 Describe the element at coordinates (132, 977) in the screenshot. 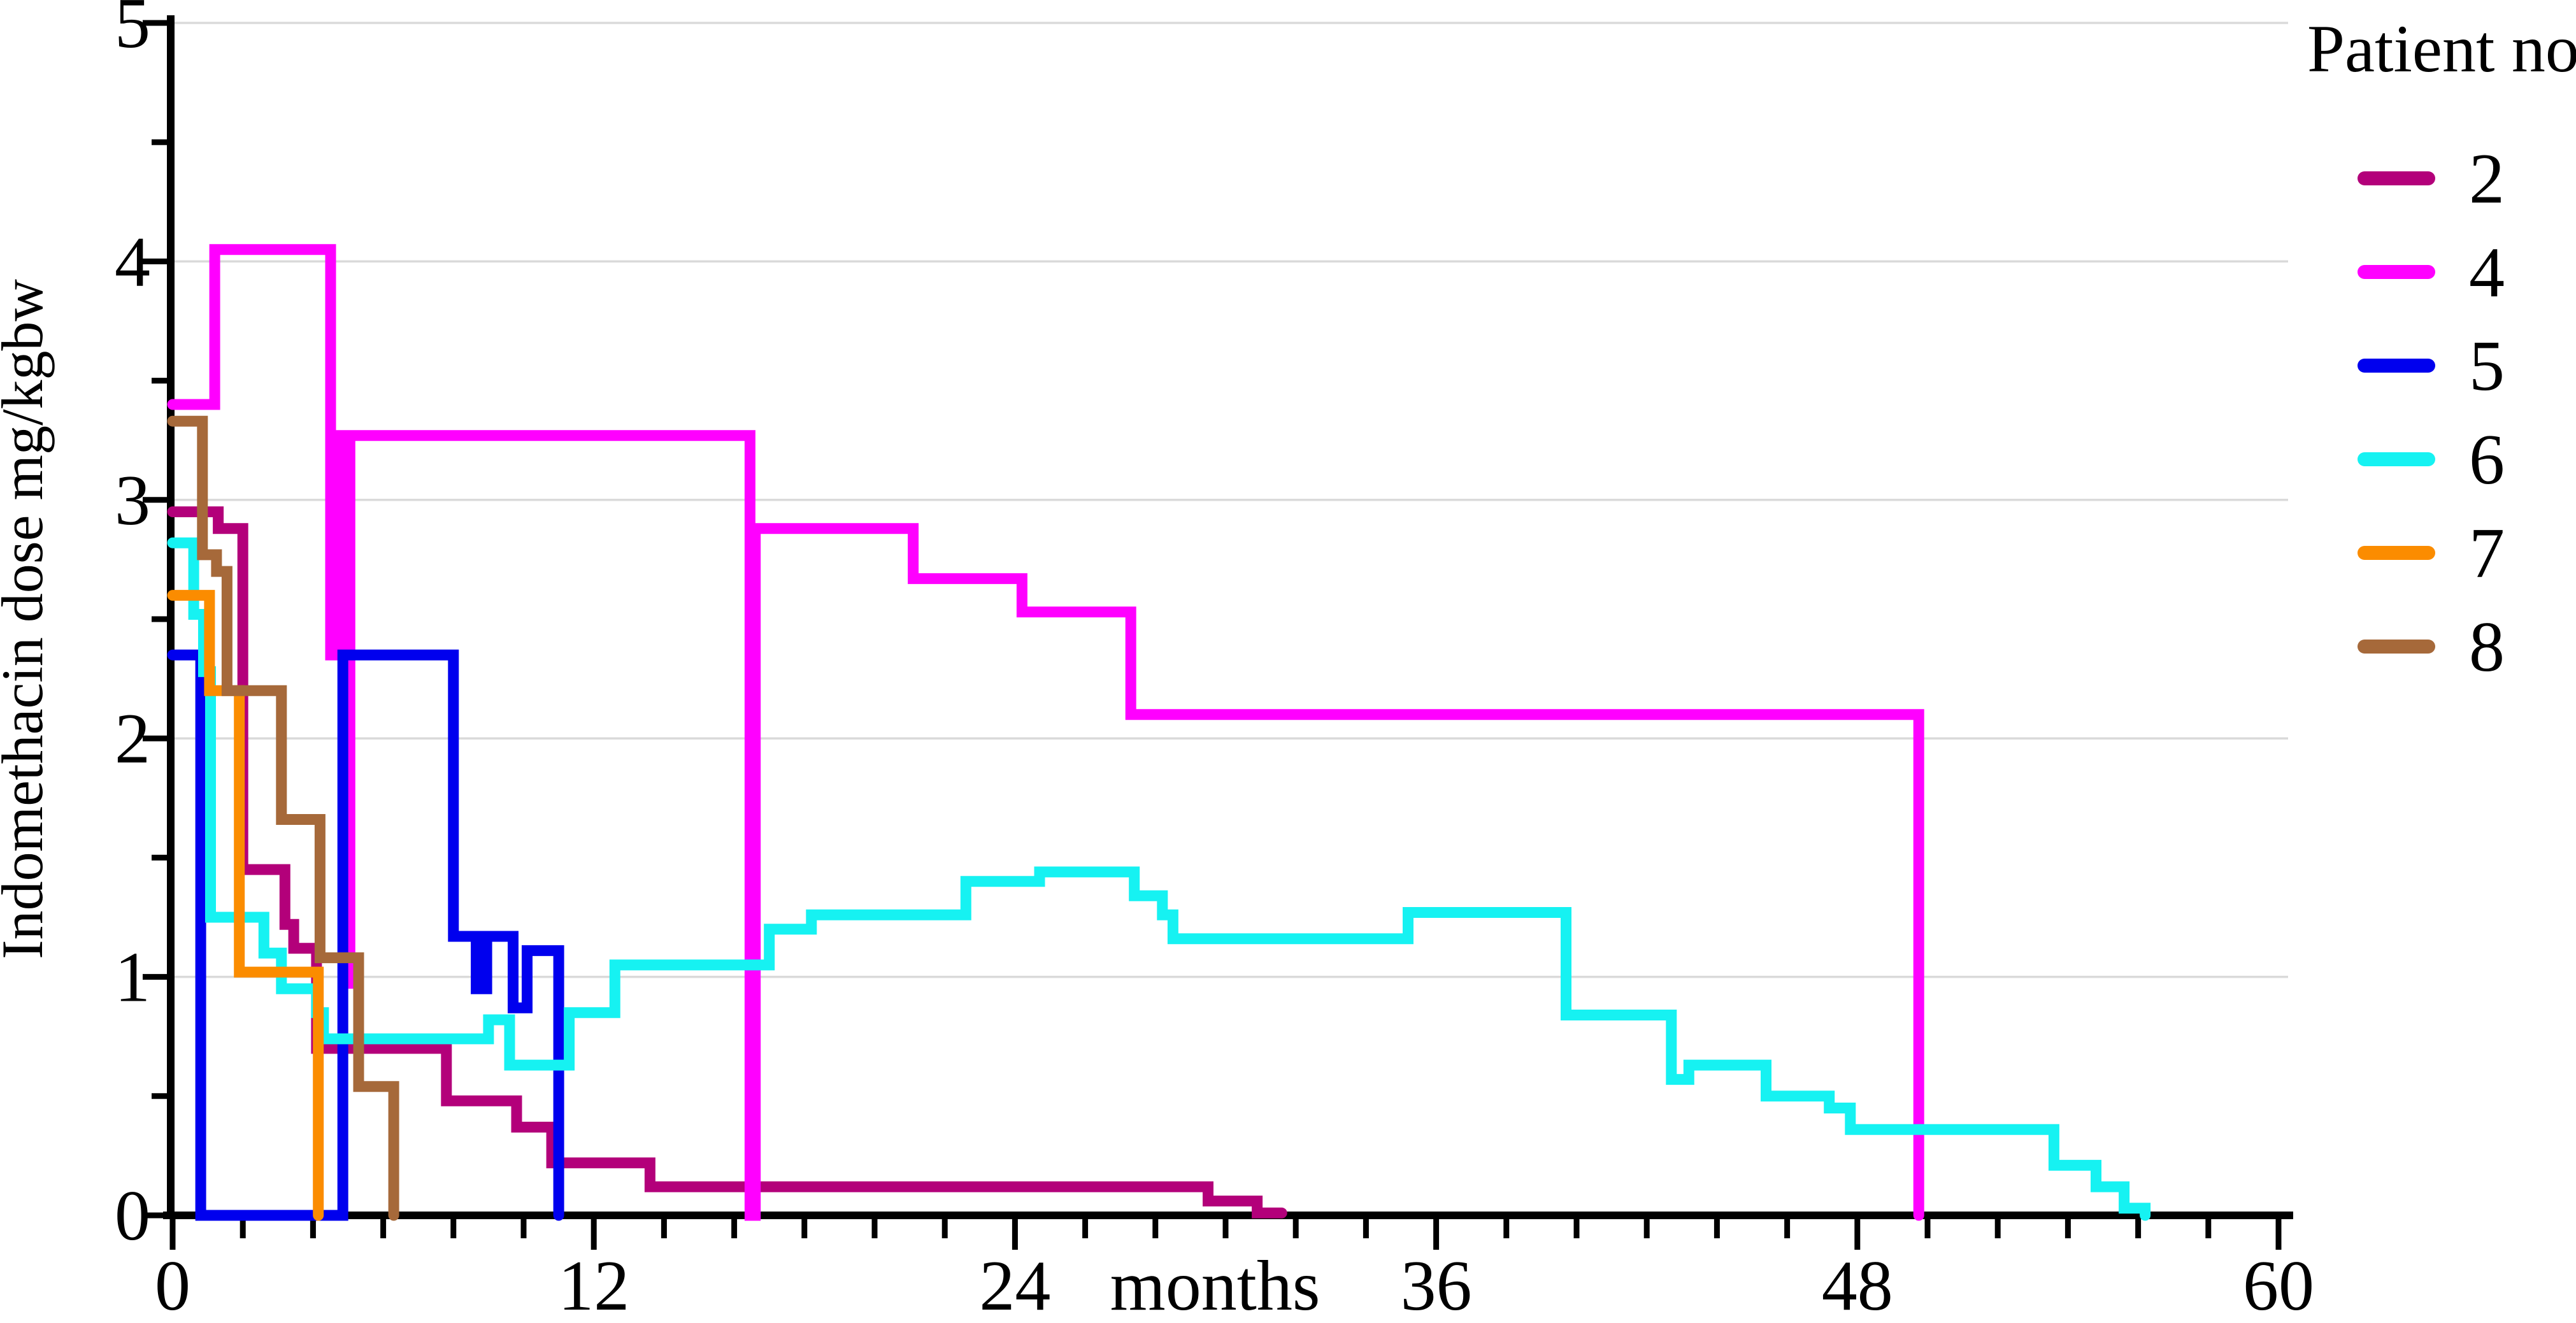

I see `y-tick-label-1: 1` at that location.